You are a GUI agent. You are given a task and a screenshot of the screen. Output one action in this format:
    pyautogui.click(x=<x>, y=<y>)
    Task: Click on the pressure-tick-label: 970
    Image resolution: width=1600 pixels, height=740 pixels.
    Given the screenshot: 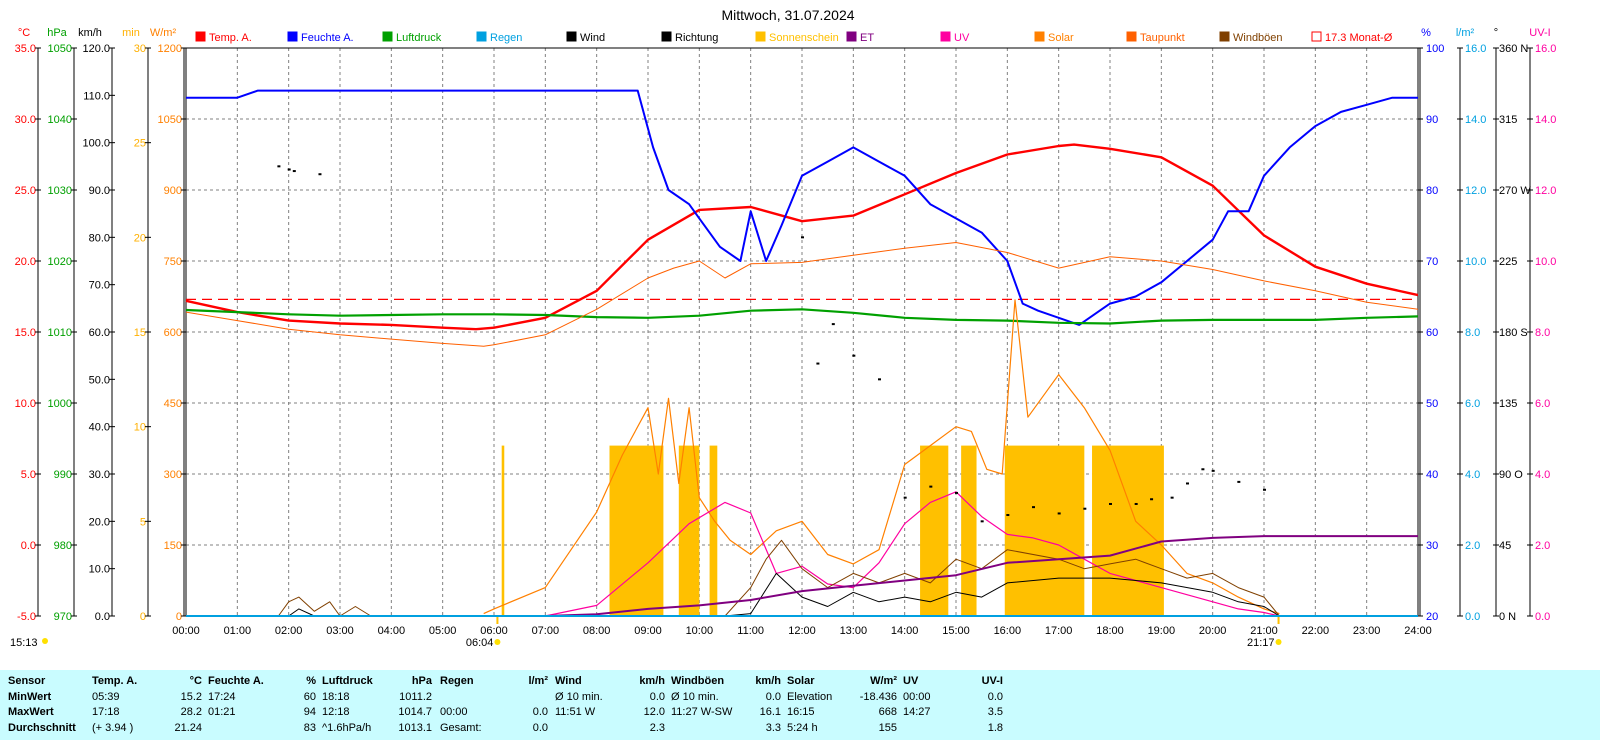 What is the action you would take?
    pyautogui.click(x=63, y=617)
    